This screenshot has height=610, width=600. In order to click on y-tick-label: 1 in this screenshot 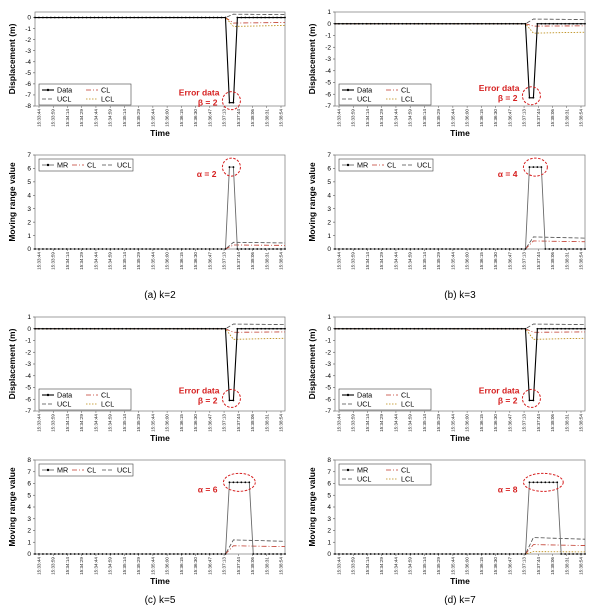, I will do `click(329, 317)`.